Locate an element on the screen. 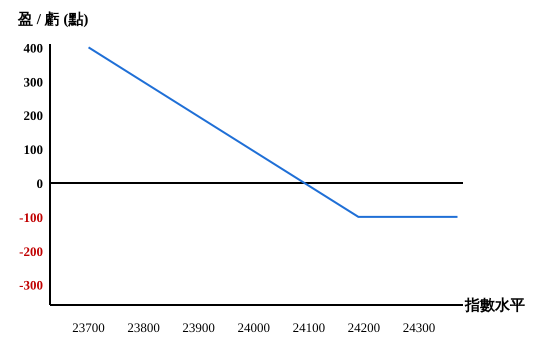  x-tick-label: 24100 is located at coordinates (309, 327).